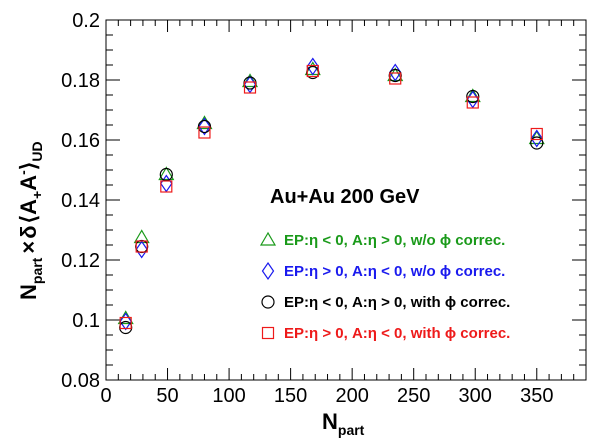 Image resolution: width=600 pixels, height=446 pixels. Describe the element at coordinates (397, 302) in the screenshot. I see `legend-entry-label: EP:η < 0, A:η > 0, with ϕ correc.` at that location.